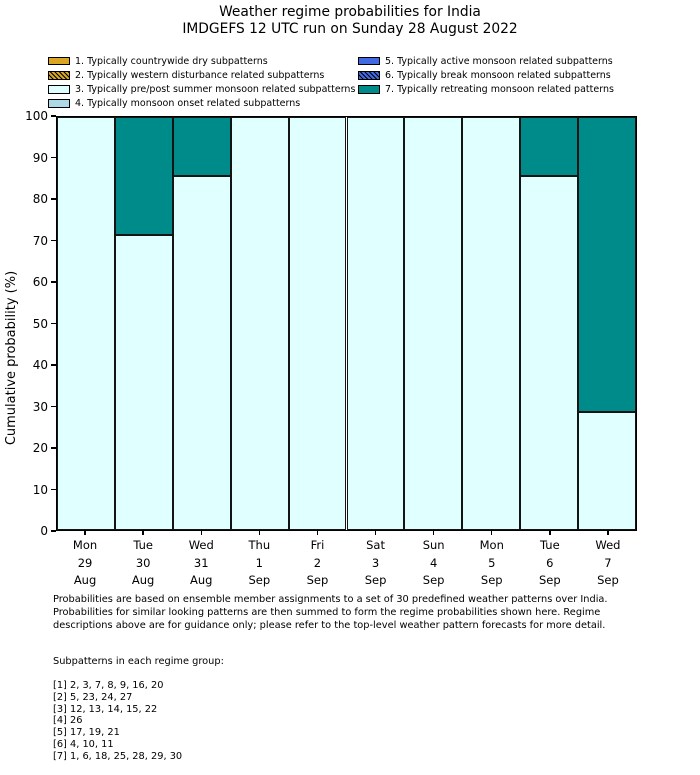 The height and width of the screenshot is (775, 700). Describe the element at coordinates (171, 61) in the screenshot. I see `legend-item-label: 1. Typically countrywide dry subpatterns` at that location.